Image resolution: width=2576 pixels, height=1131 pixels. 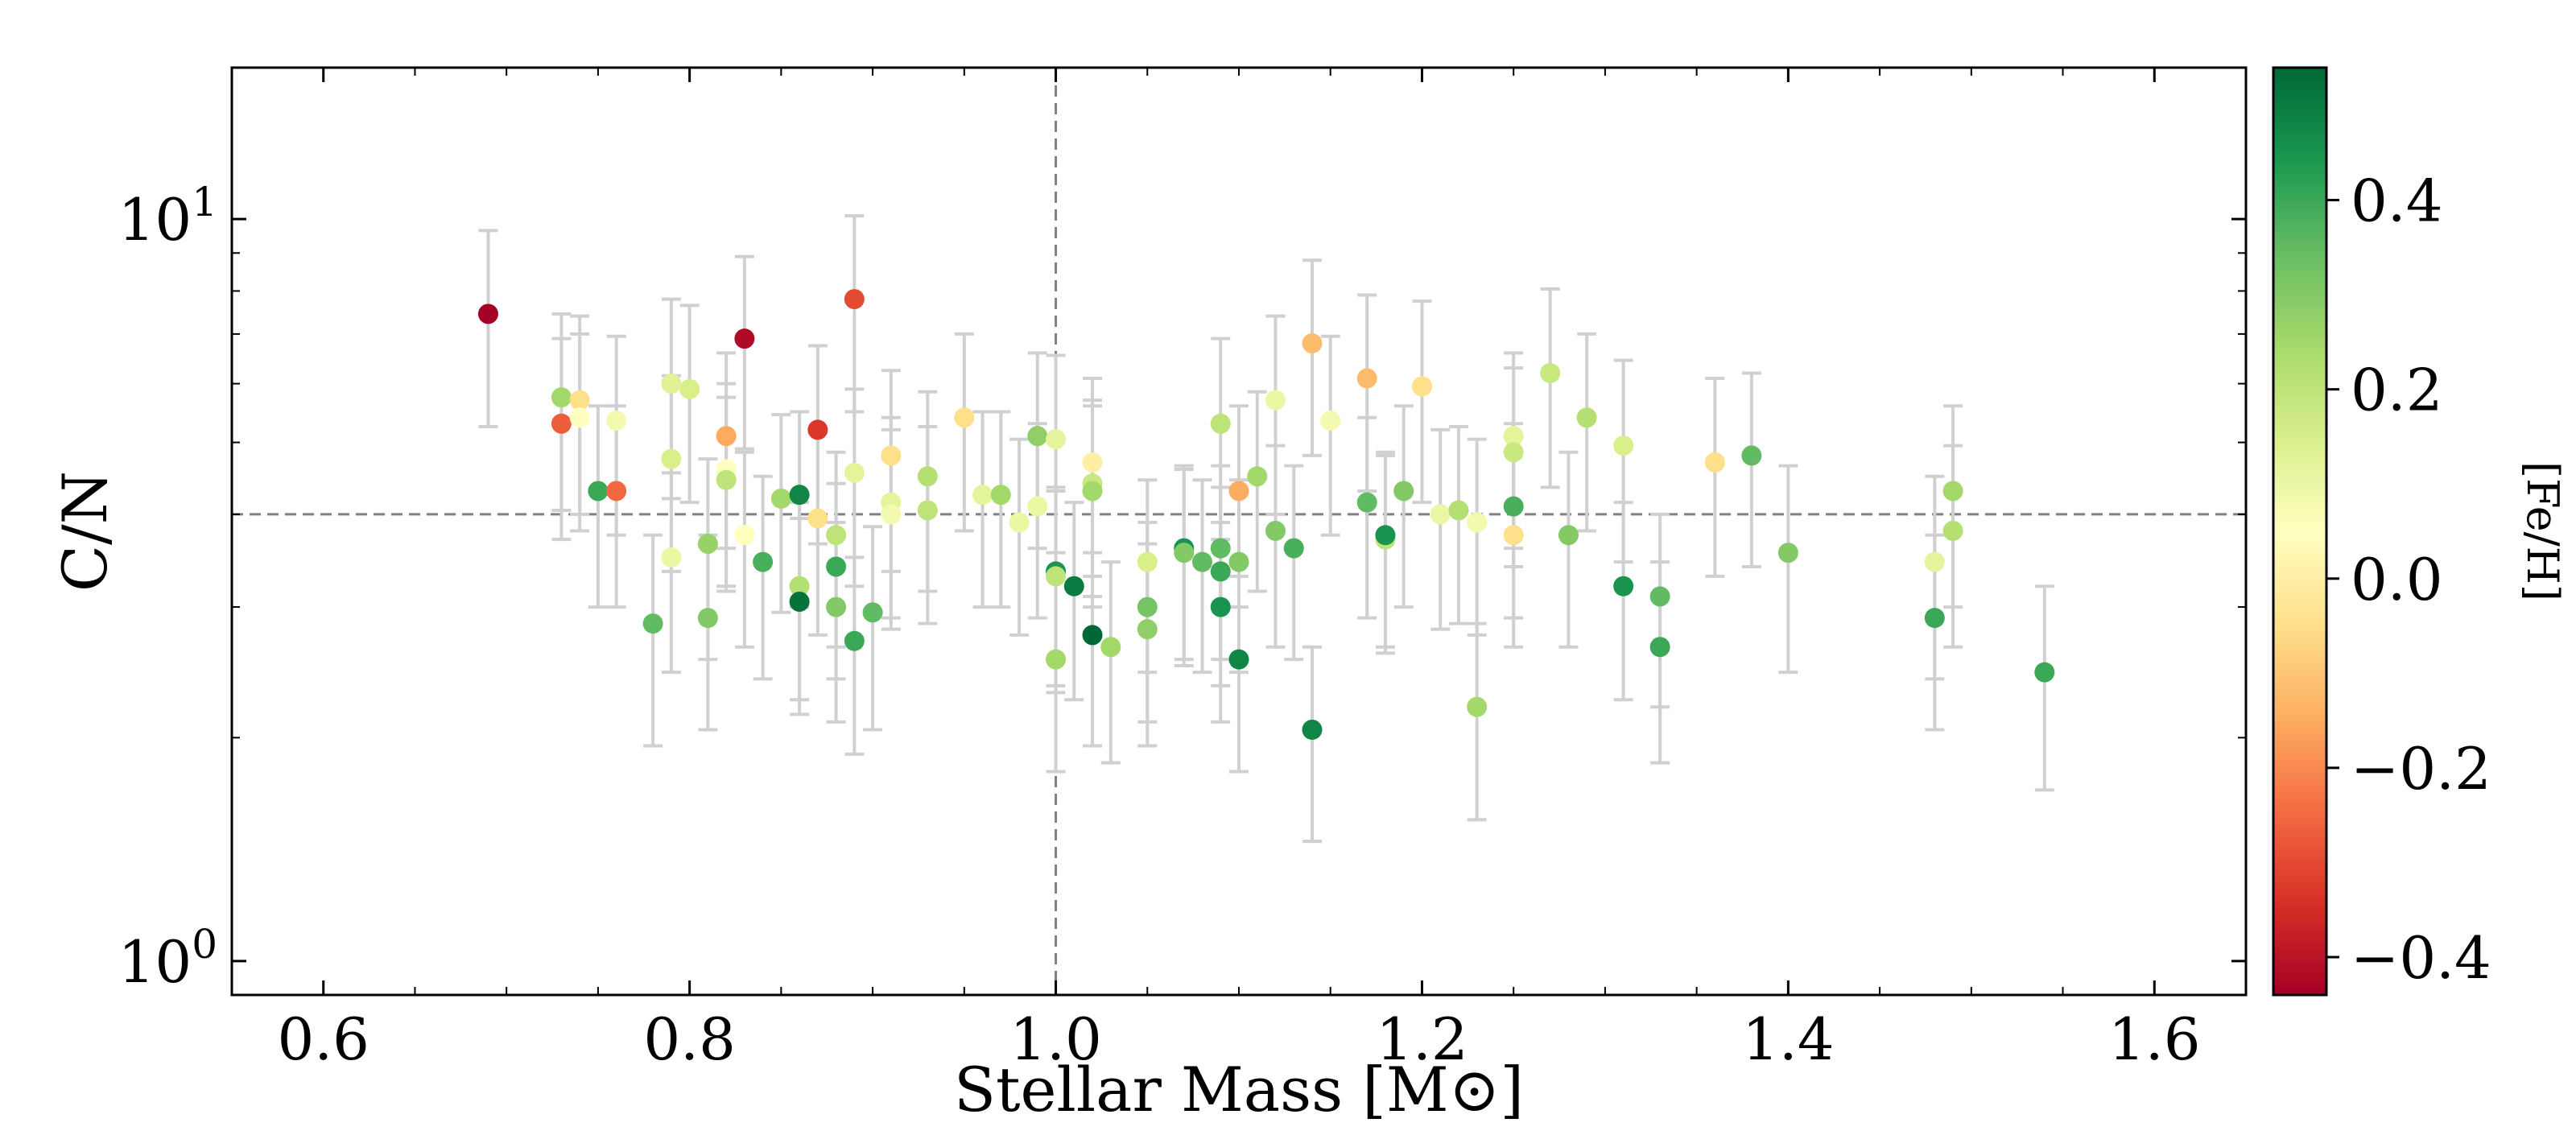 What do you see at coordinates (2542, 531) in the screenshot?
I see `colorbar-label: [Fe/H]` at bounding box center [2542, 531].